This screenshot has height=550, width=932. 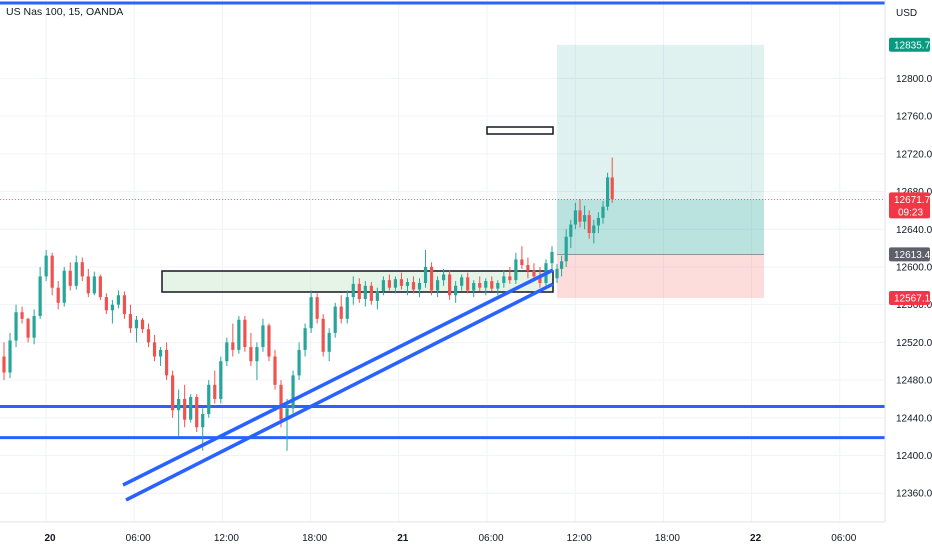 I want to click on consolidation-box, so click(x=357, y=281).